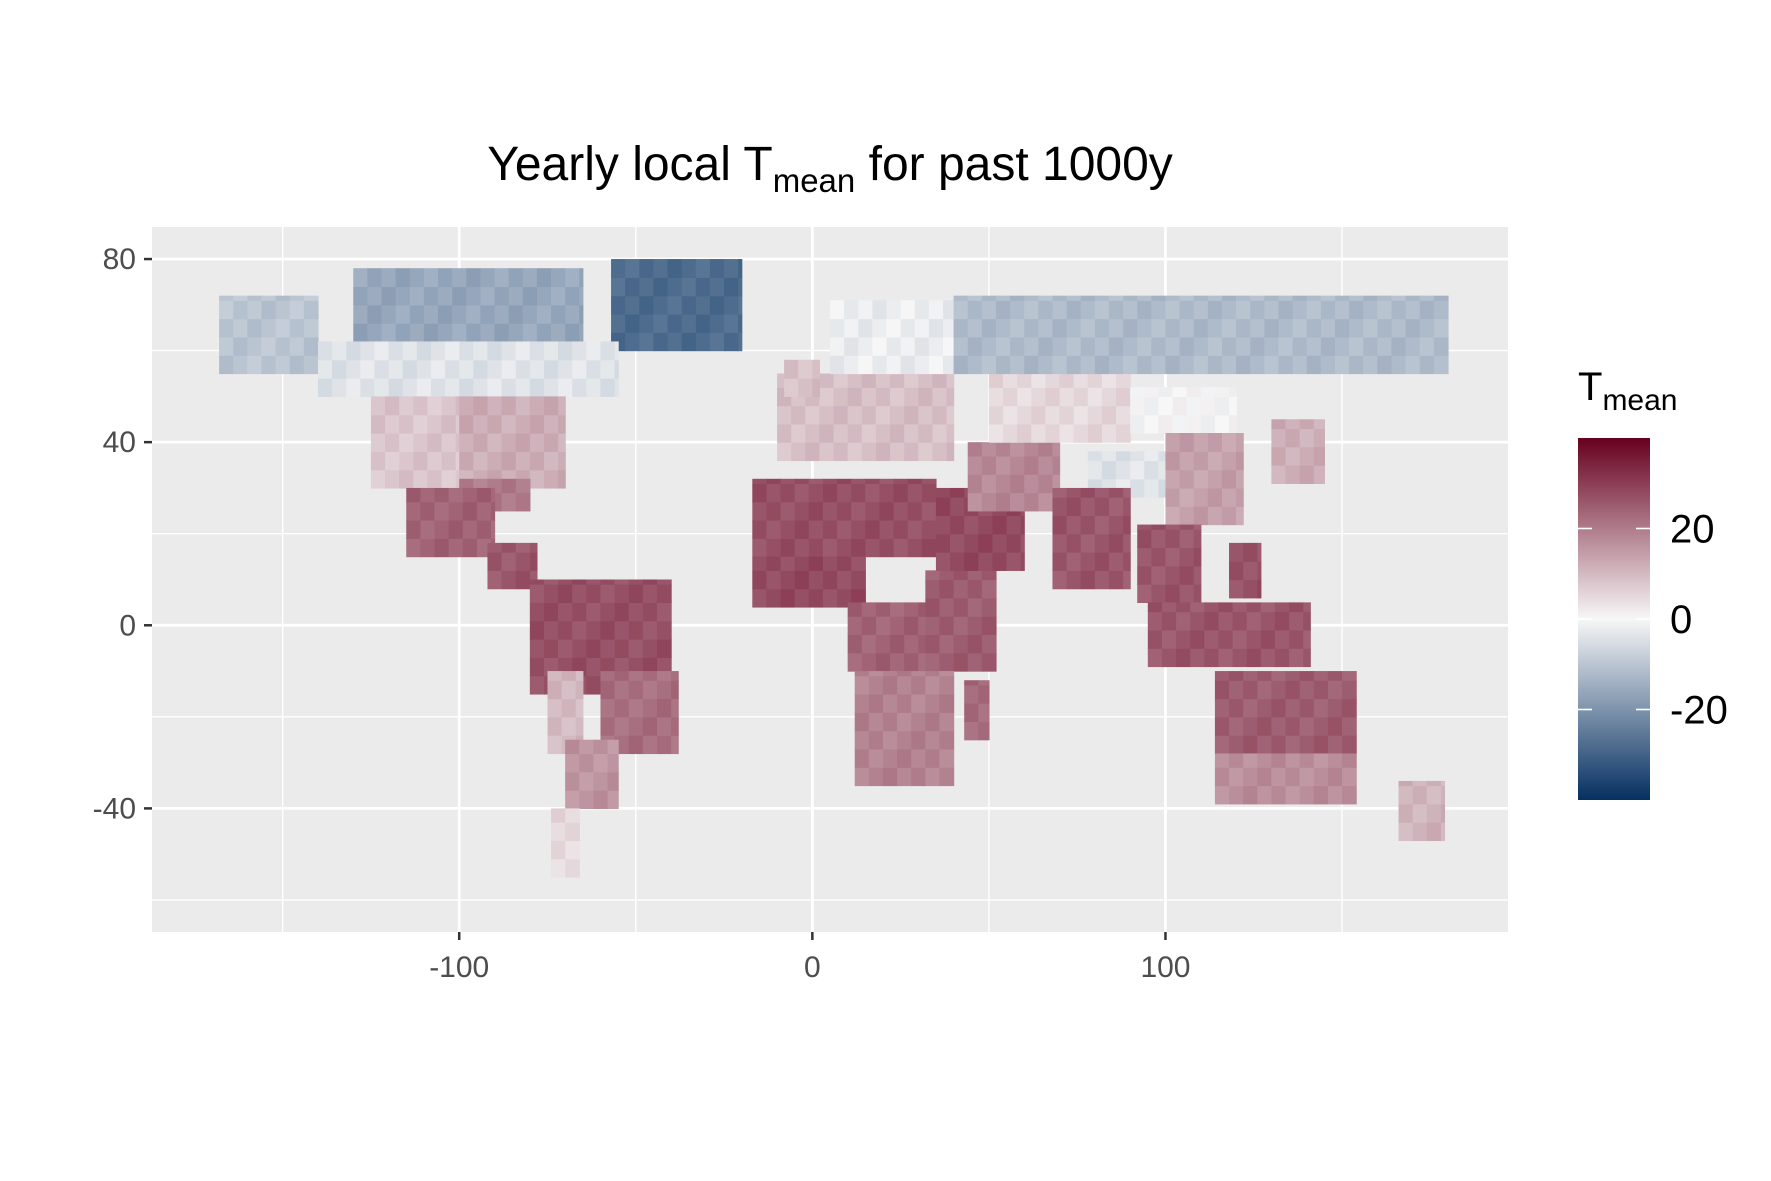 This screenshot has width=1771, height=1181. I want to click on region-uk, so click(802, 378).